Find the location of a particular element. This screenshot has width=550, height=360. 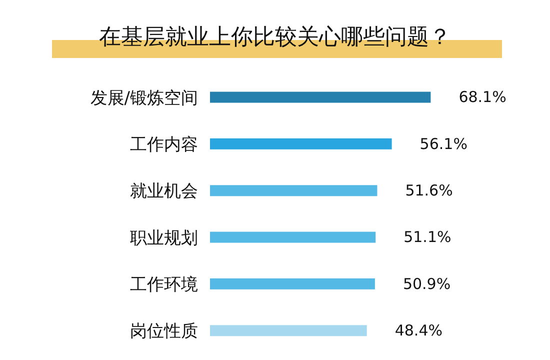

data-label: 68.1% is located at coordinates (482, 97).